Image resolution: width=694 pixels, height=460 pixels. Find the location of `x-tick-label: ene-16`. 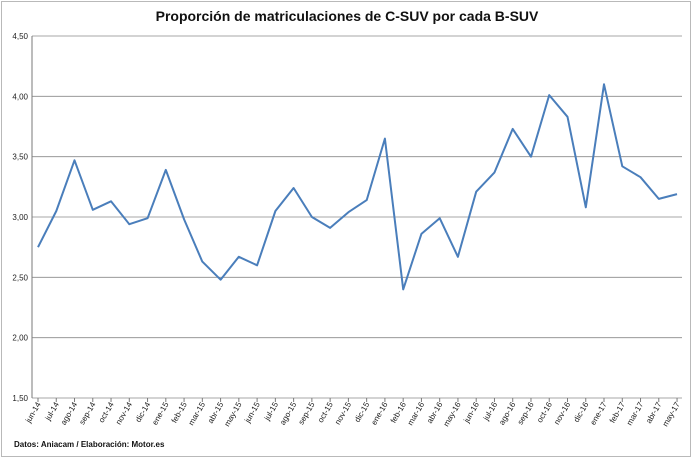

x-tick-label: ene-16 is located at coordinates (379, 413).